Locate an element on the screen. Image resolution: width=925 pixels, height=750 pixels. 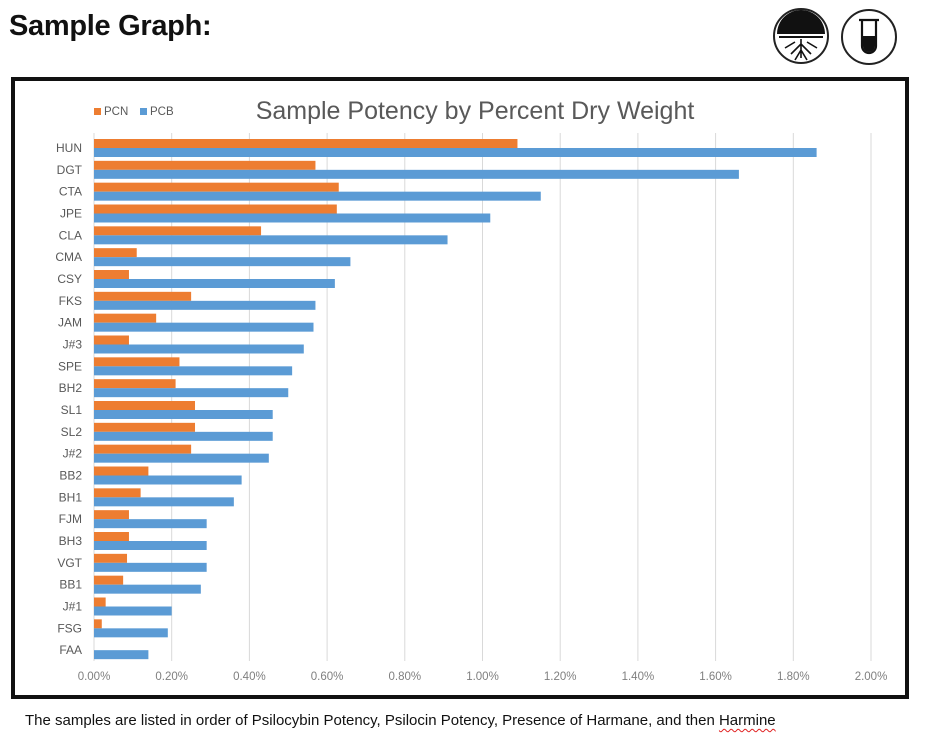
y-category-label: BH1 is located at coordinates (71, 497).